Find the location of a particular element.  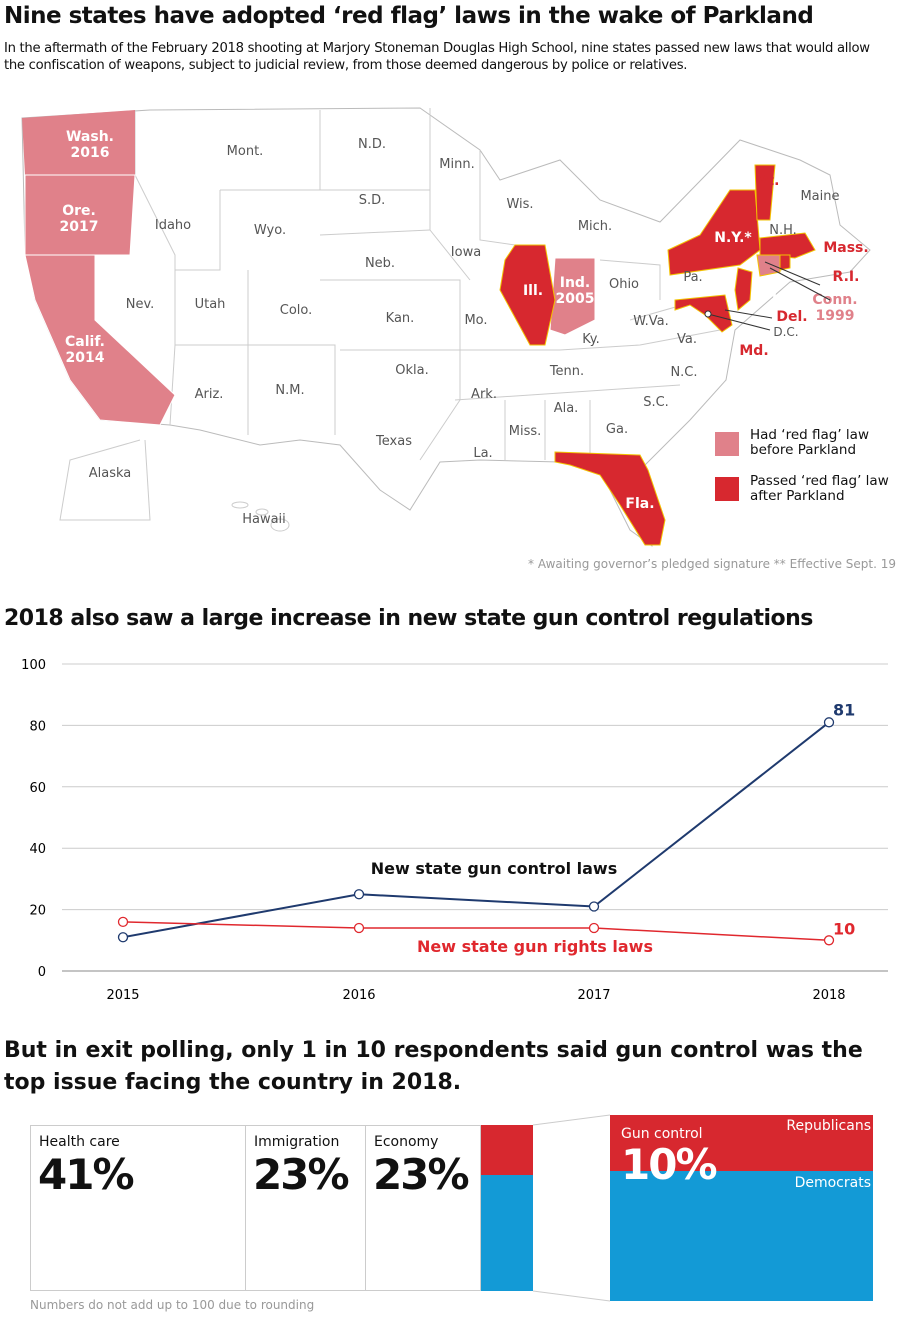

law-year-label: 2016 is located at coordinates (90, 153).